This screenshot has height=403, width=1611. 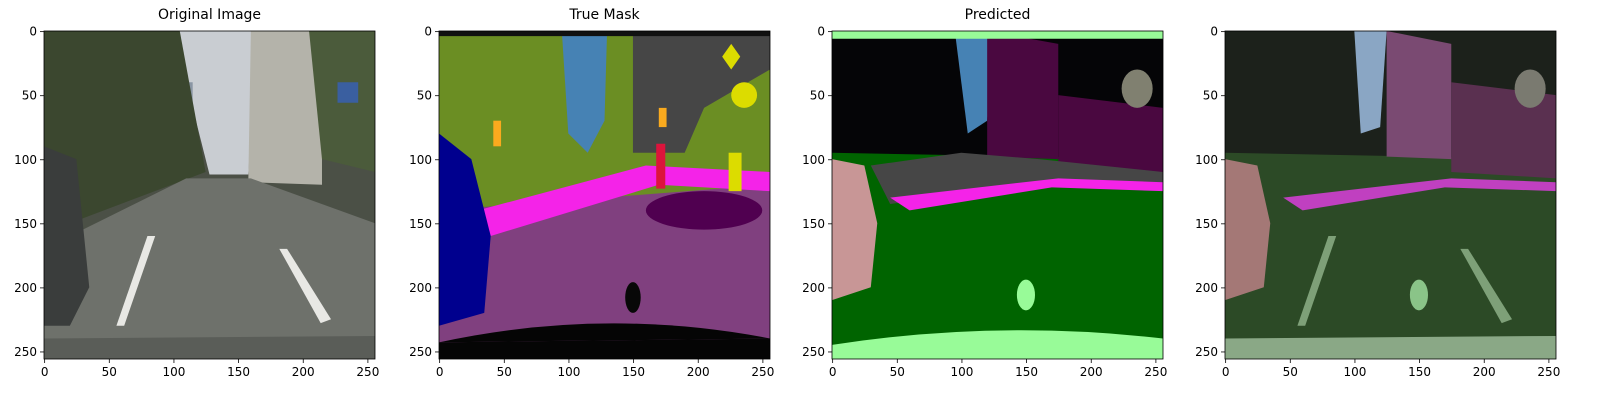 What do you see at coordinates (998, 15) in the screenshot?
I see `subplot-title: Predicted` at bounding box center [998, 15].